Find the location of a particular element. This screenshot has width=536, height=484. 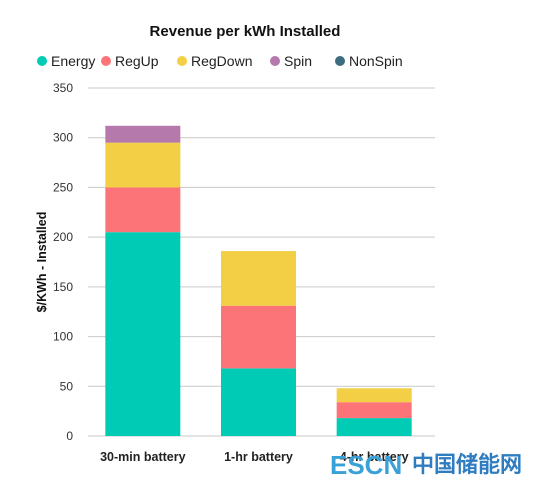

x-tick-label: 4-hr battery is located at coordinates (374, 457).